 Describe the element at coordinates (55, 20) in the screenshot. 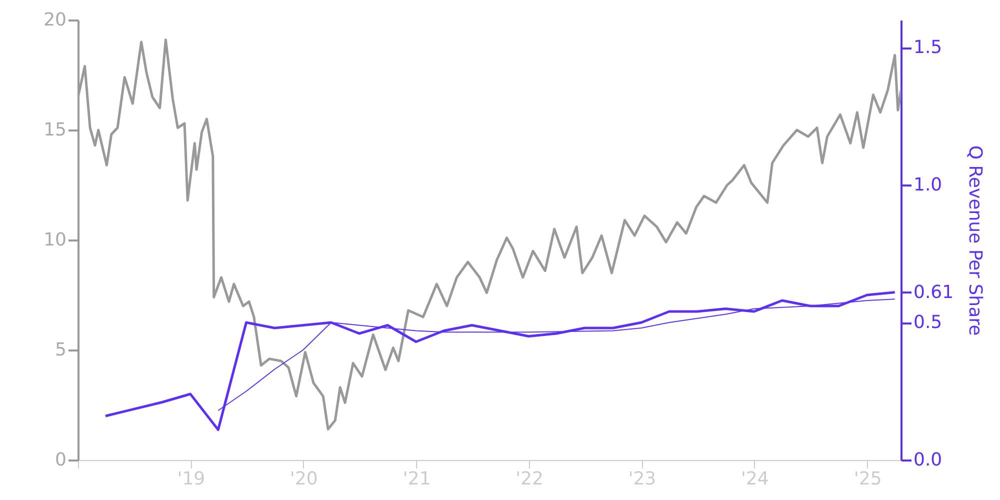

I see `y-tick-label: 20` at that location.